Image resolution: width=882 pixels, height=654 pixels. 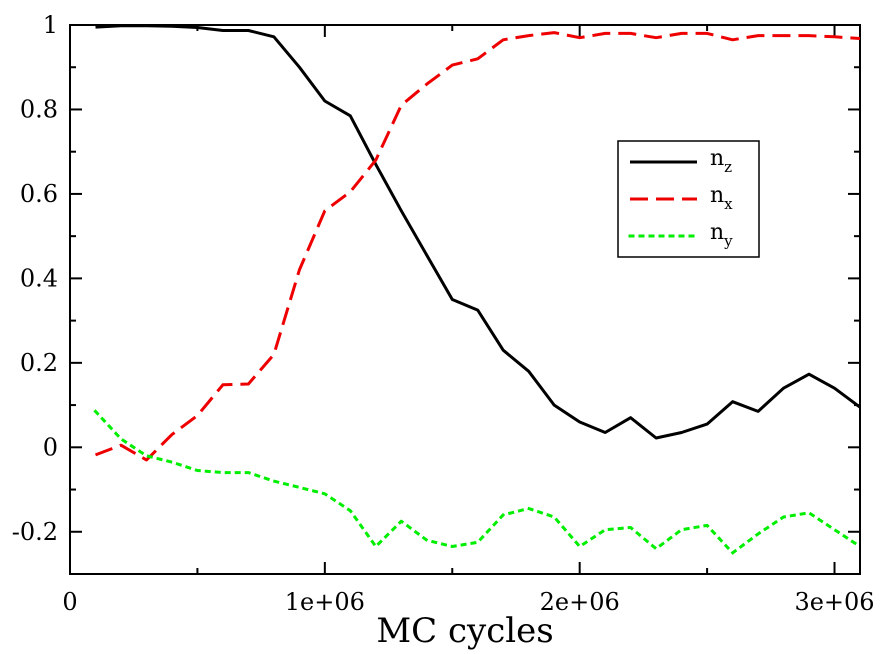 I want to click on y-tick-label: -0.2, so click(x=35, y=532).